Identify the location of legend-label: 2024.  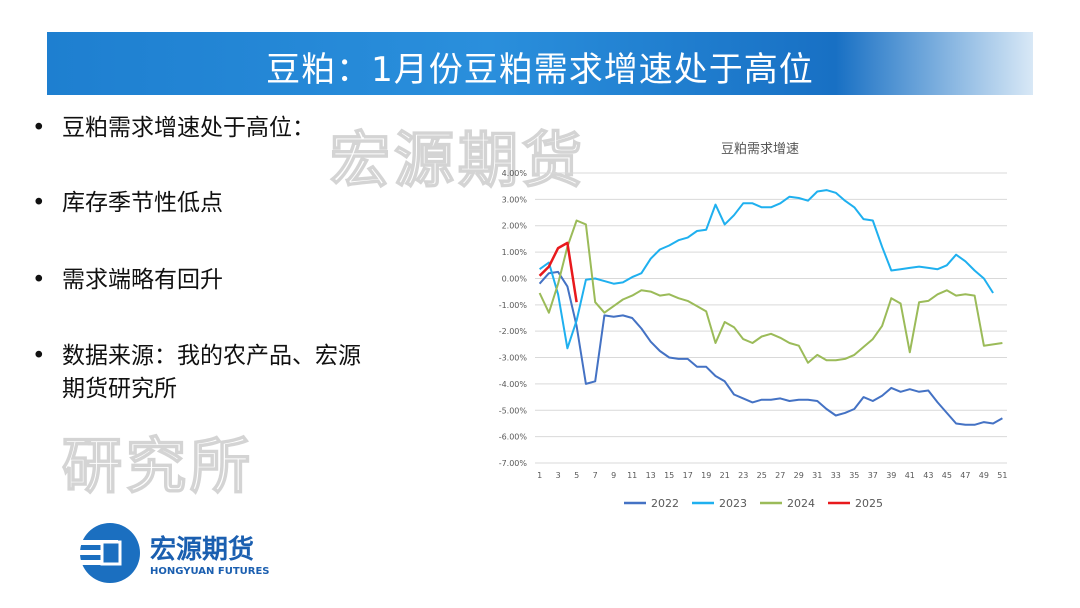
(801, 503).